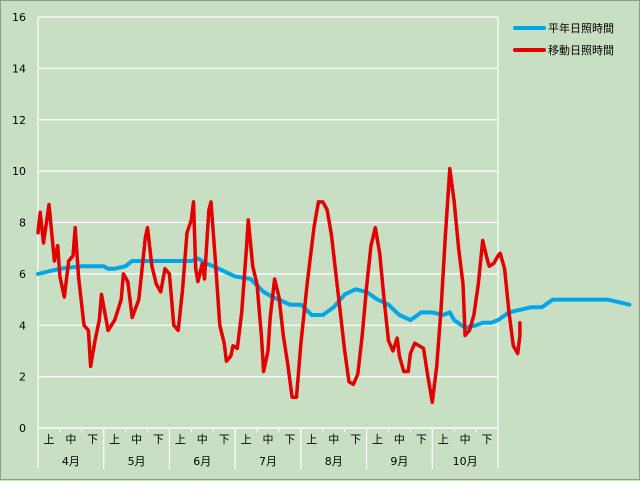 Image resolution: width=640 pixels, height=481 pixels. What do you see at coordinates (19, 171) in the screenshot?
I see `y-tick-label: 10` at bounding box center [19, 171].